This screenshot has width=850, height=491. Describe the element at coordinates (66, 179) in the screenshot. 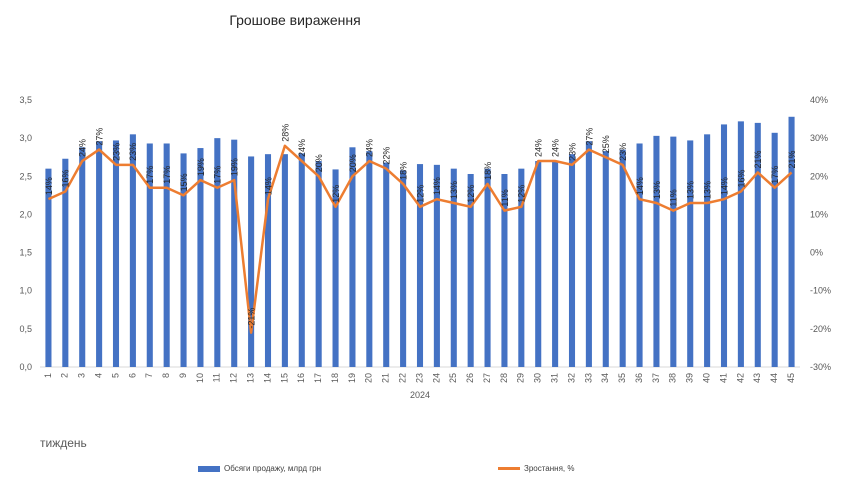

I see `growth-data-label: 16%` at that location.